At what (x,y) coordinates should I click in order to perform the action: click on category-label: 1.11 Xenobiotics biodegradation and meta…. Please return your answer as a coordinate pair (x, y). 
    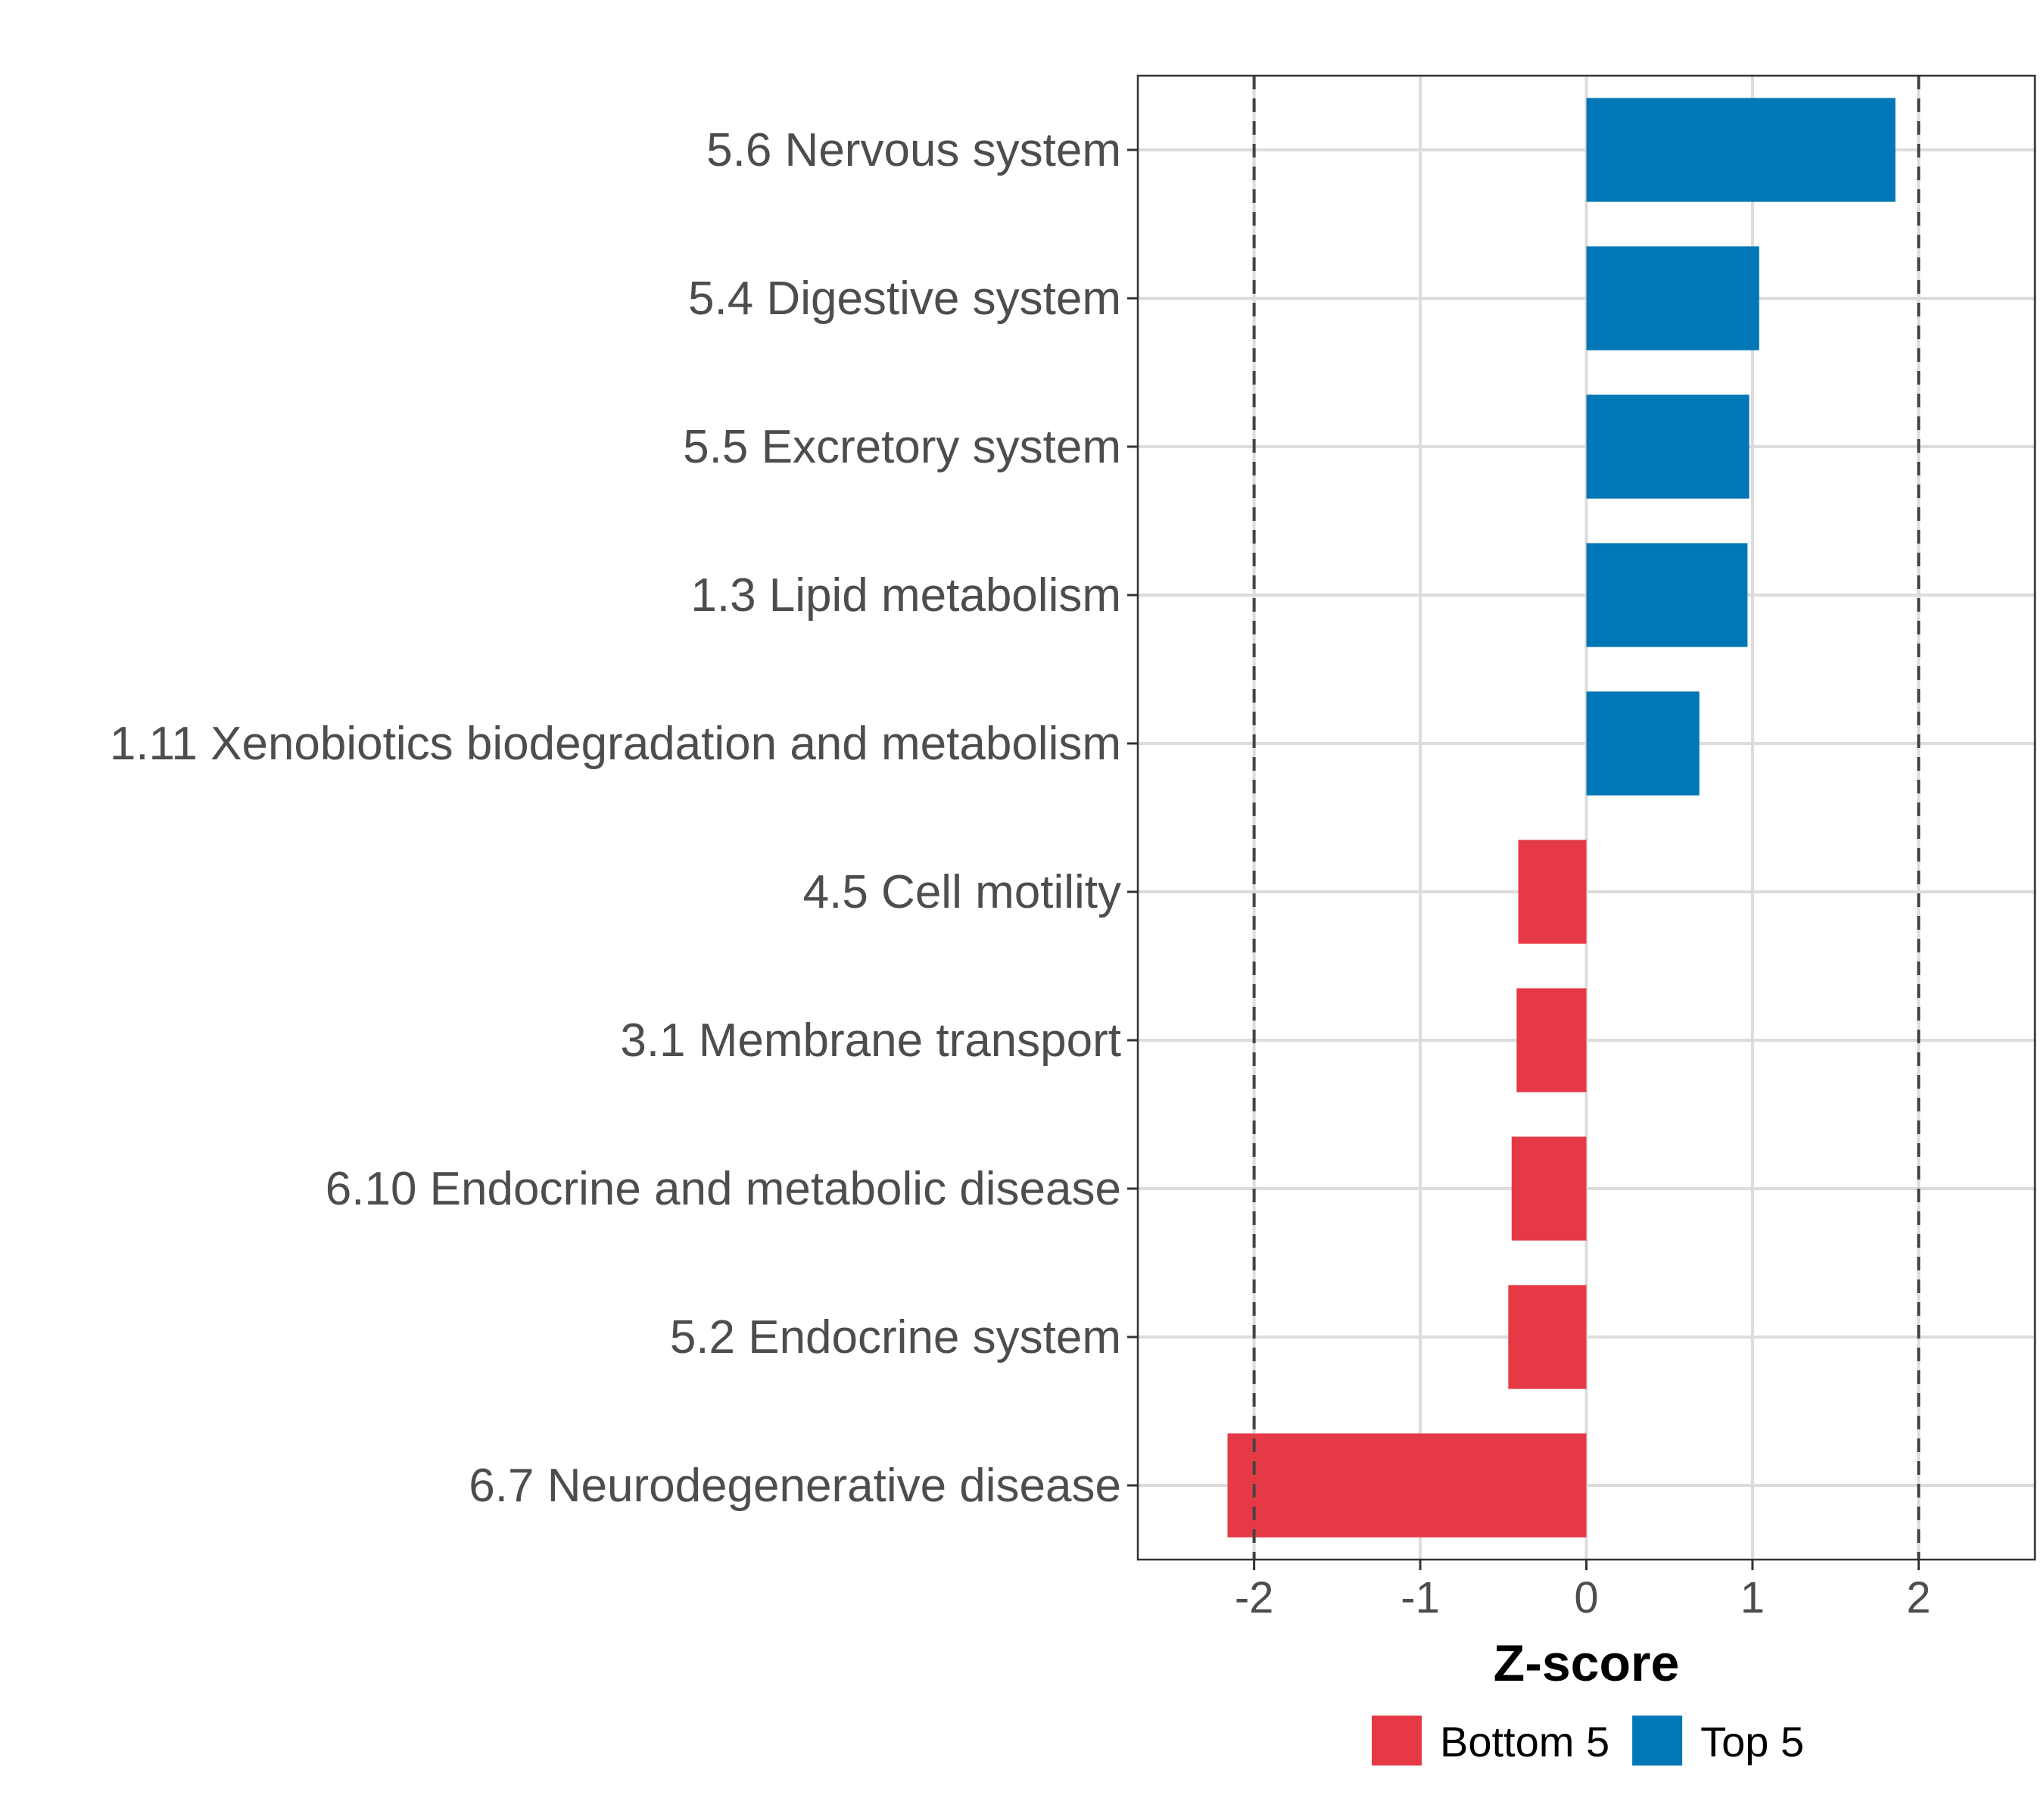
    Looking at the image, I should click on (615, 744).